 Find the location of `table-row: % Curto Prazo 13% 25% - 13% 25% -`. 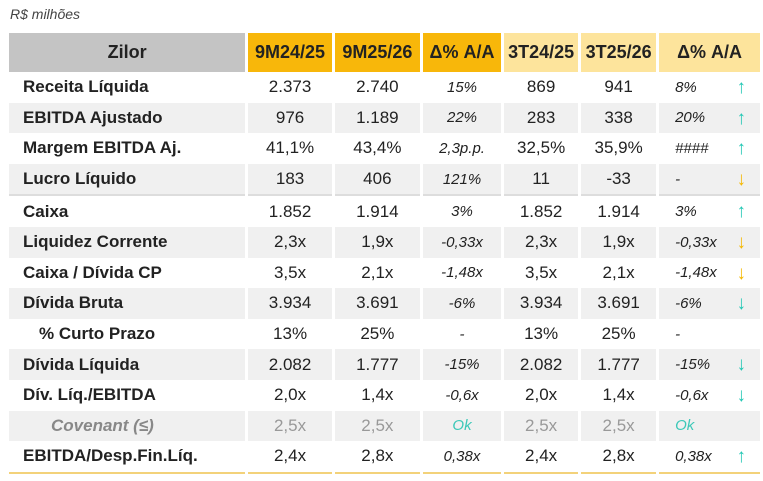

table-row: % Curto Prazo 13% 25% - 13% 25% - is located at coordinates (384, 334).